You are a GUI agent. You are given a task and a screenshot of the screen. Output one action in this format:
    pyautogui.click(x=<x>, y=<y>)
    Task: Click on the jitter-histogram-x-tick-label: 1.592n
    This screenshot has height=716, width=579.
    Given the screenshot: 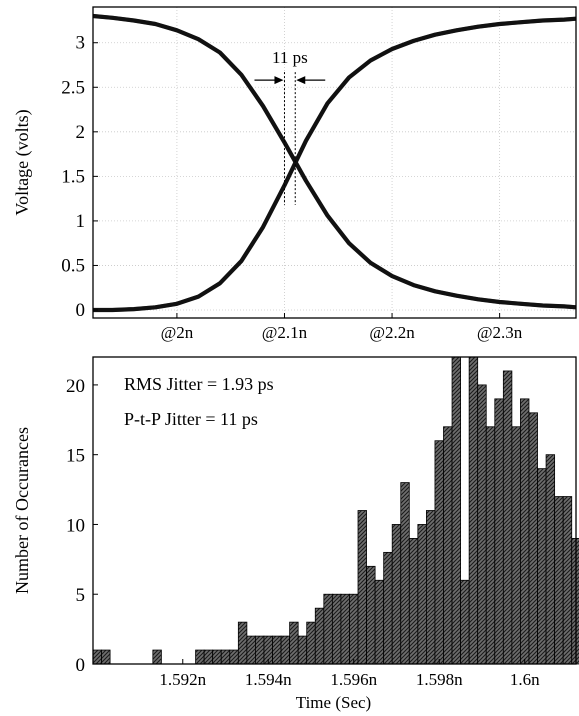 What is the action you would take?
    pyautogui.click(x=182, y=679)
    